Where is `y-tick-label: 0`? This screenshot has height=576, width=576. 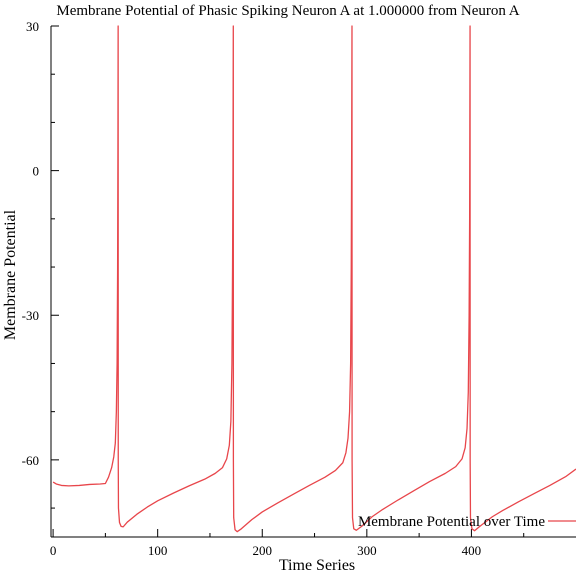 y-tick-label: 0 is located at coordinates (36, 171).